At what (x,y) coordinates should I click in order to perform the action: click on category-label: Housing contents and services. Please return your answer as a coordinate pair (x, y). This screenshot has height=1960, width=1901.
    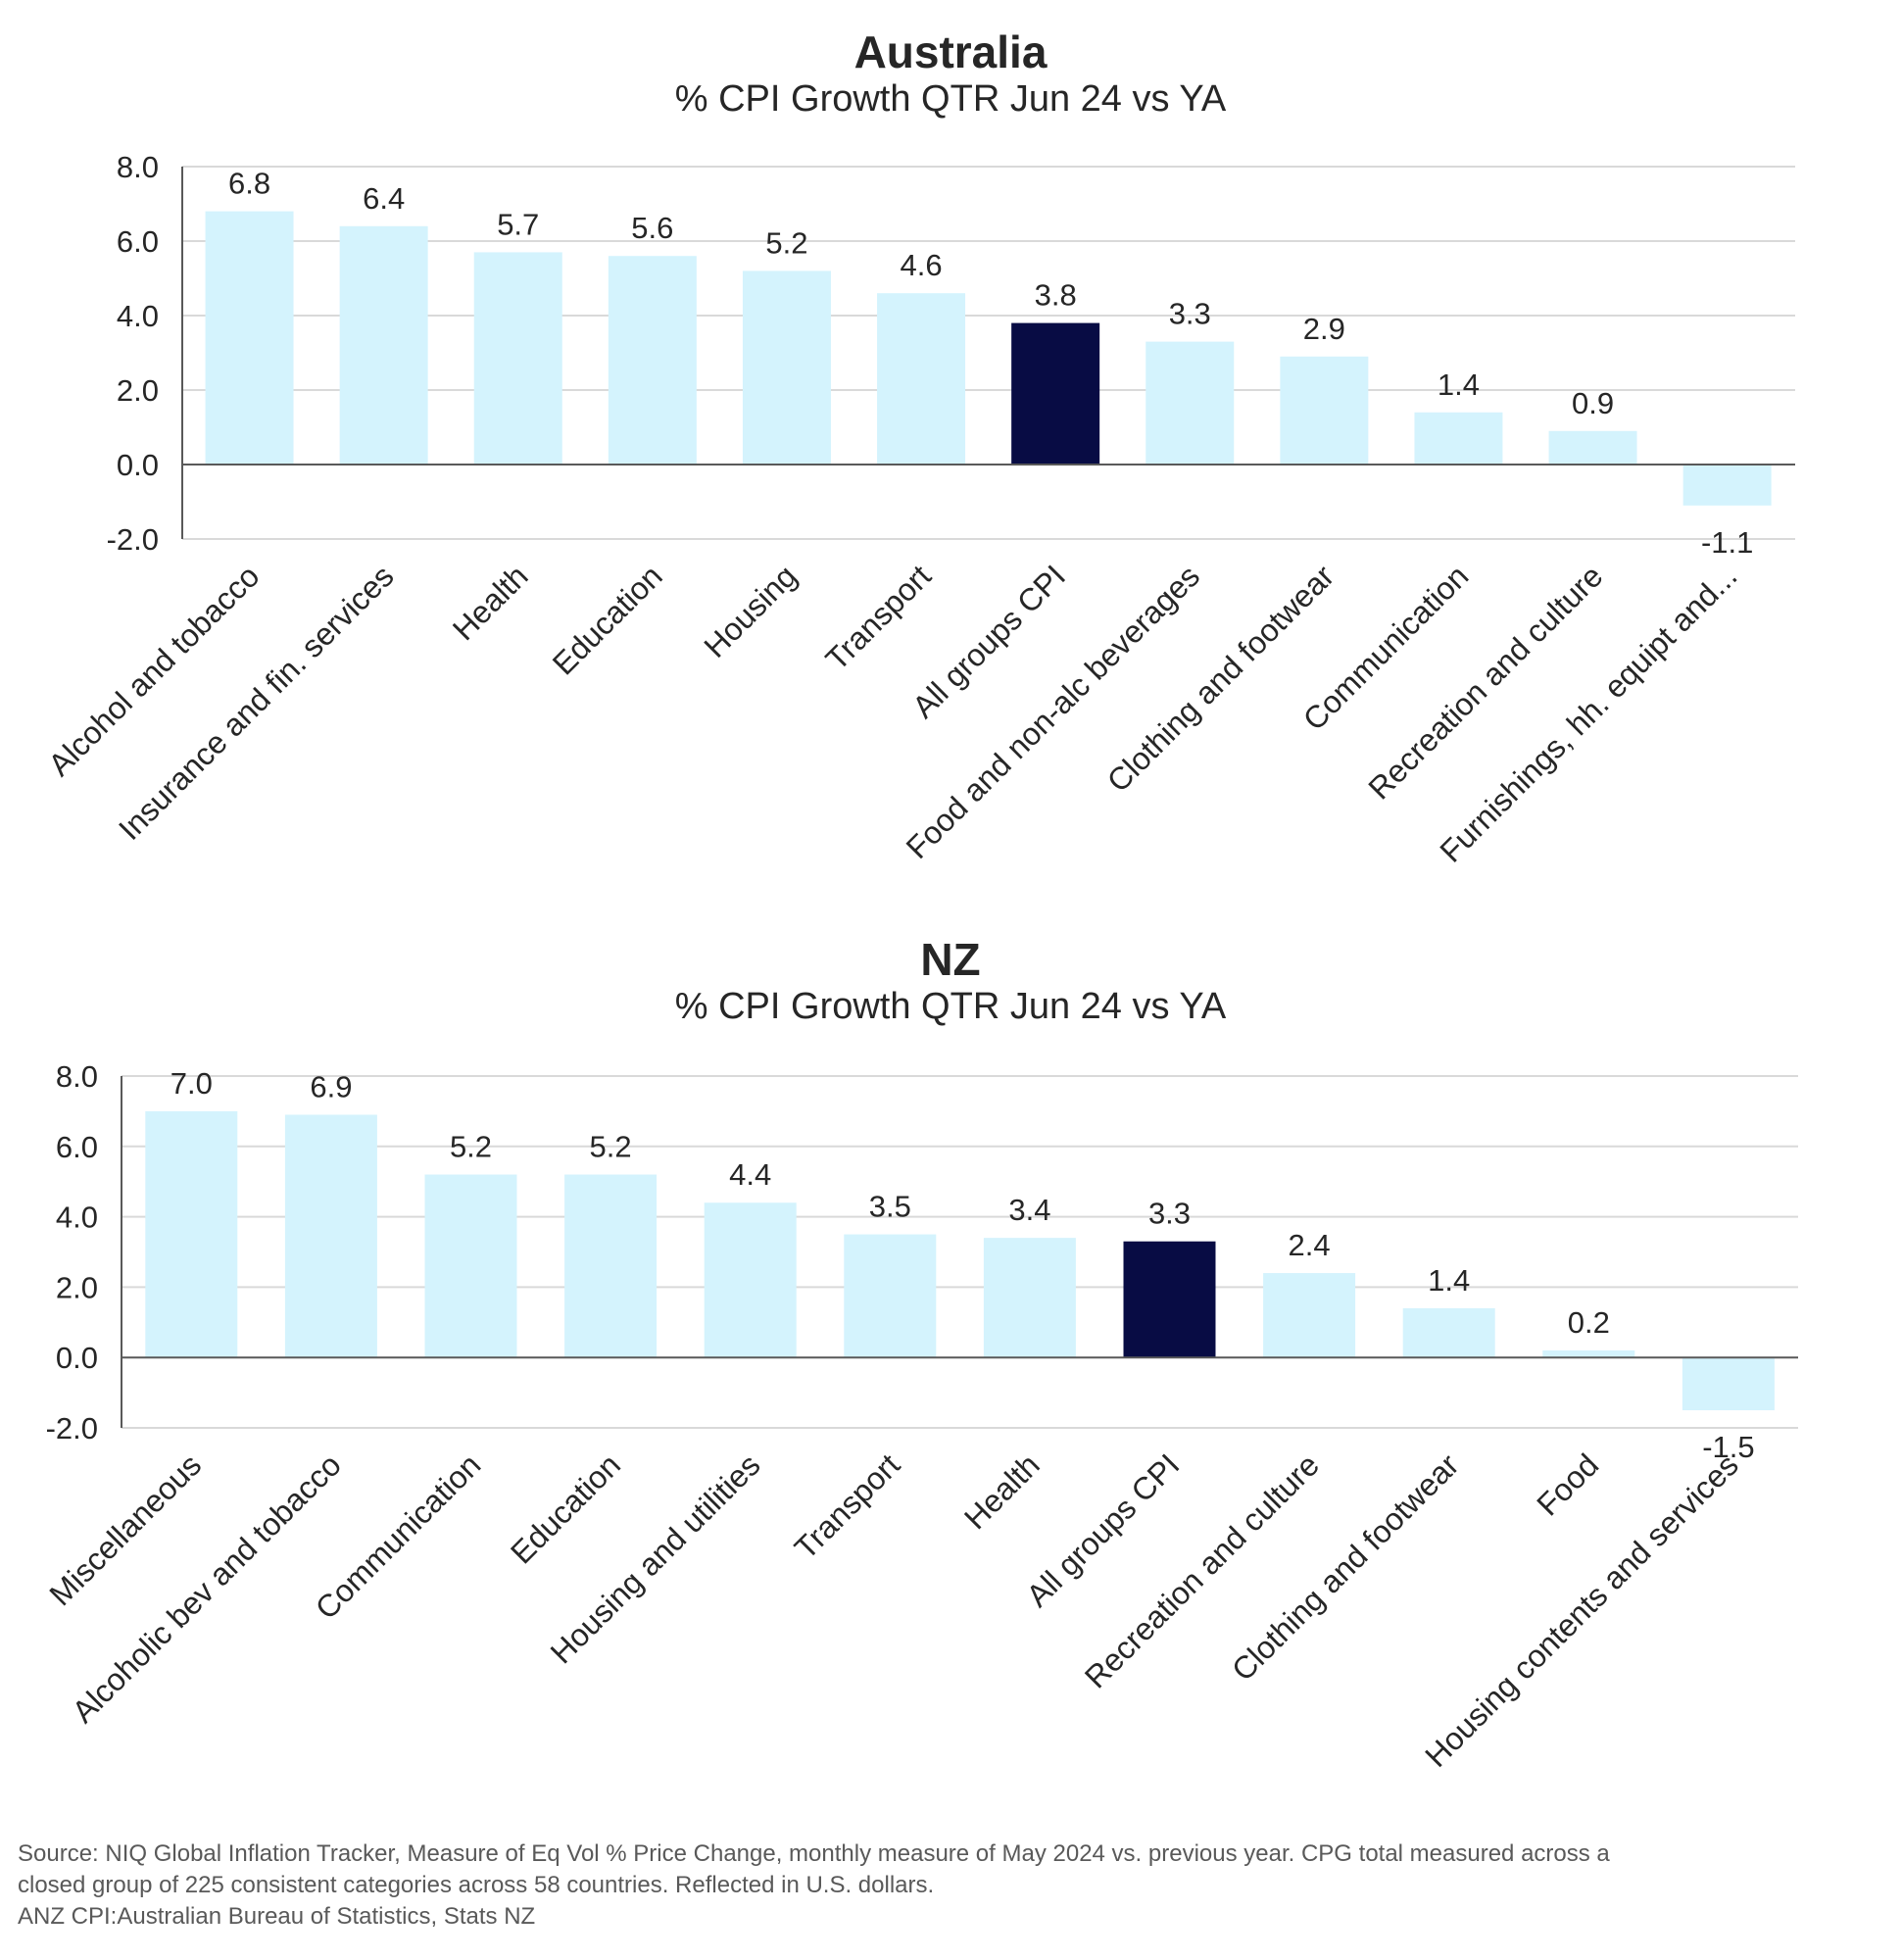
    Looking at the image, I should click on (1581, 1610).